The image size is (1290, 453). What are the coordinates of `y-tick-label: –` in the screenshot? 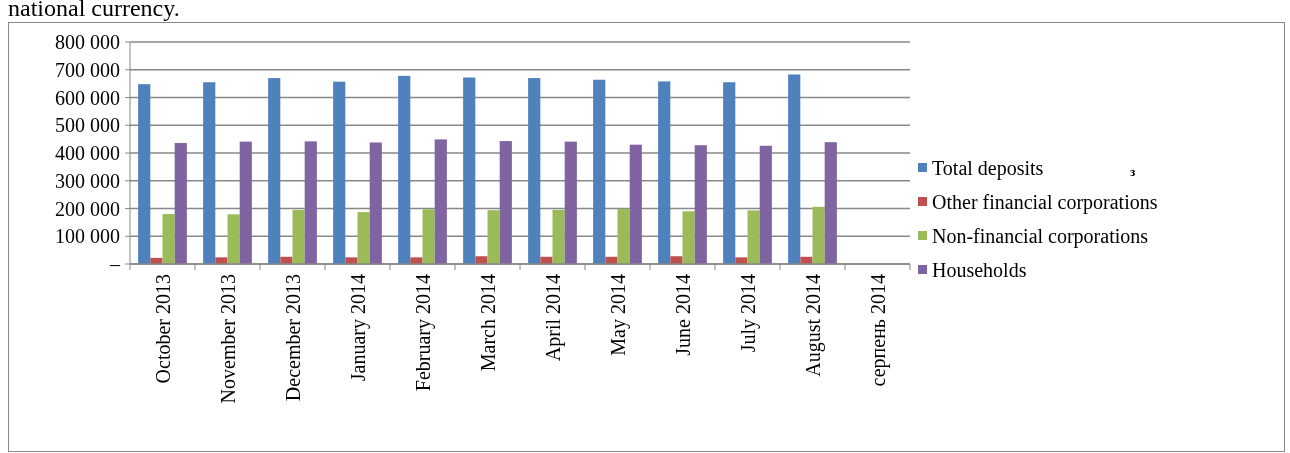 It's located at (115, 264).